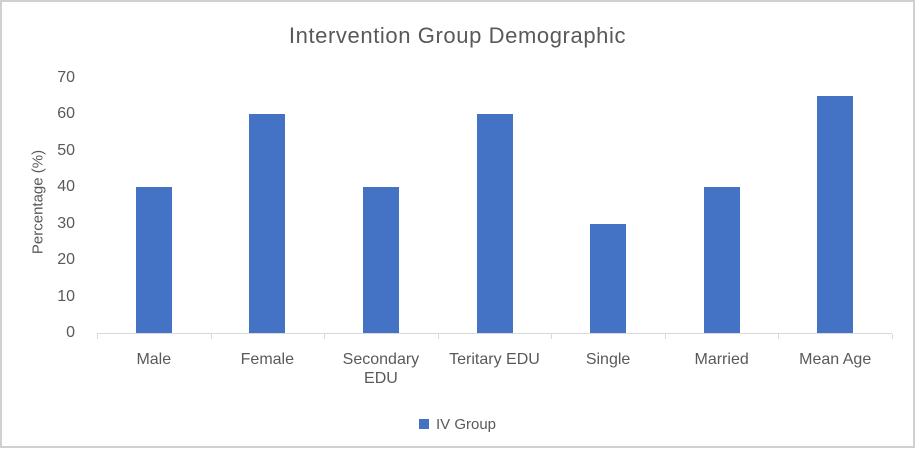 This screenshot has width=919, height=452. I want to click on bar-secondary-edu, so click(380, 260).